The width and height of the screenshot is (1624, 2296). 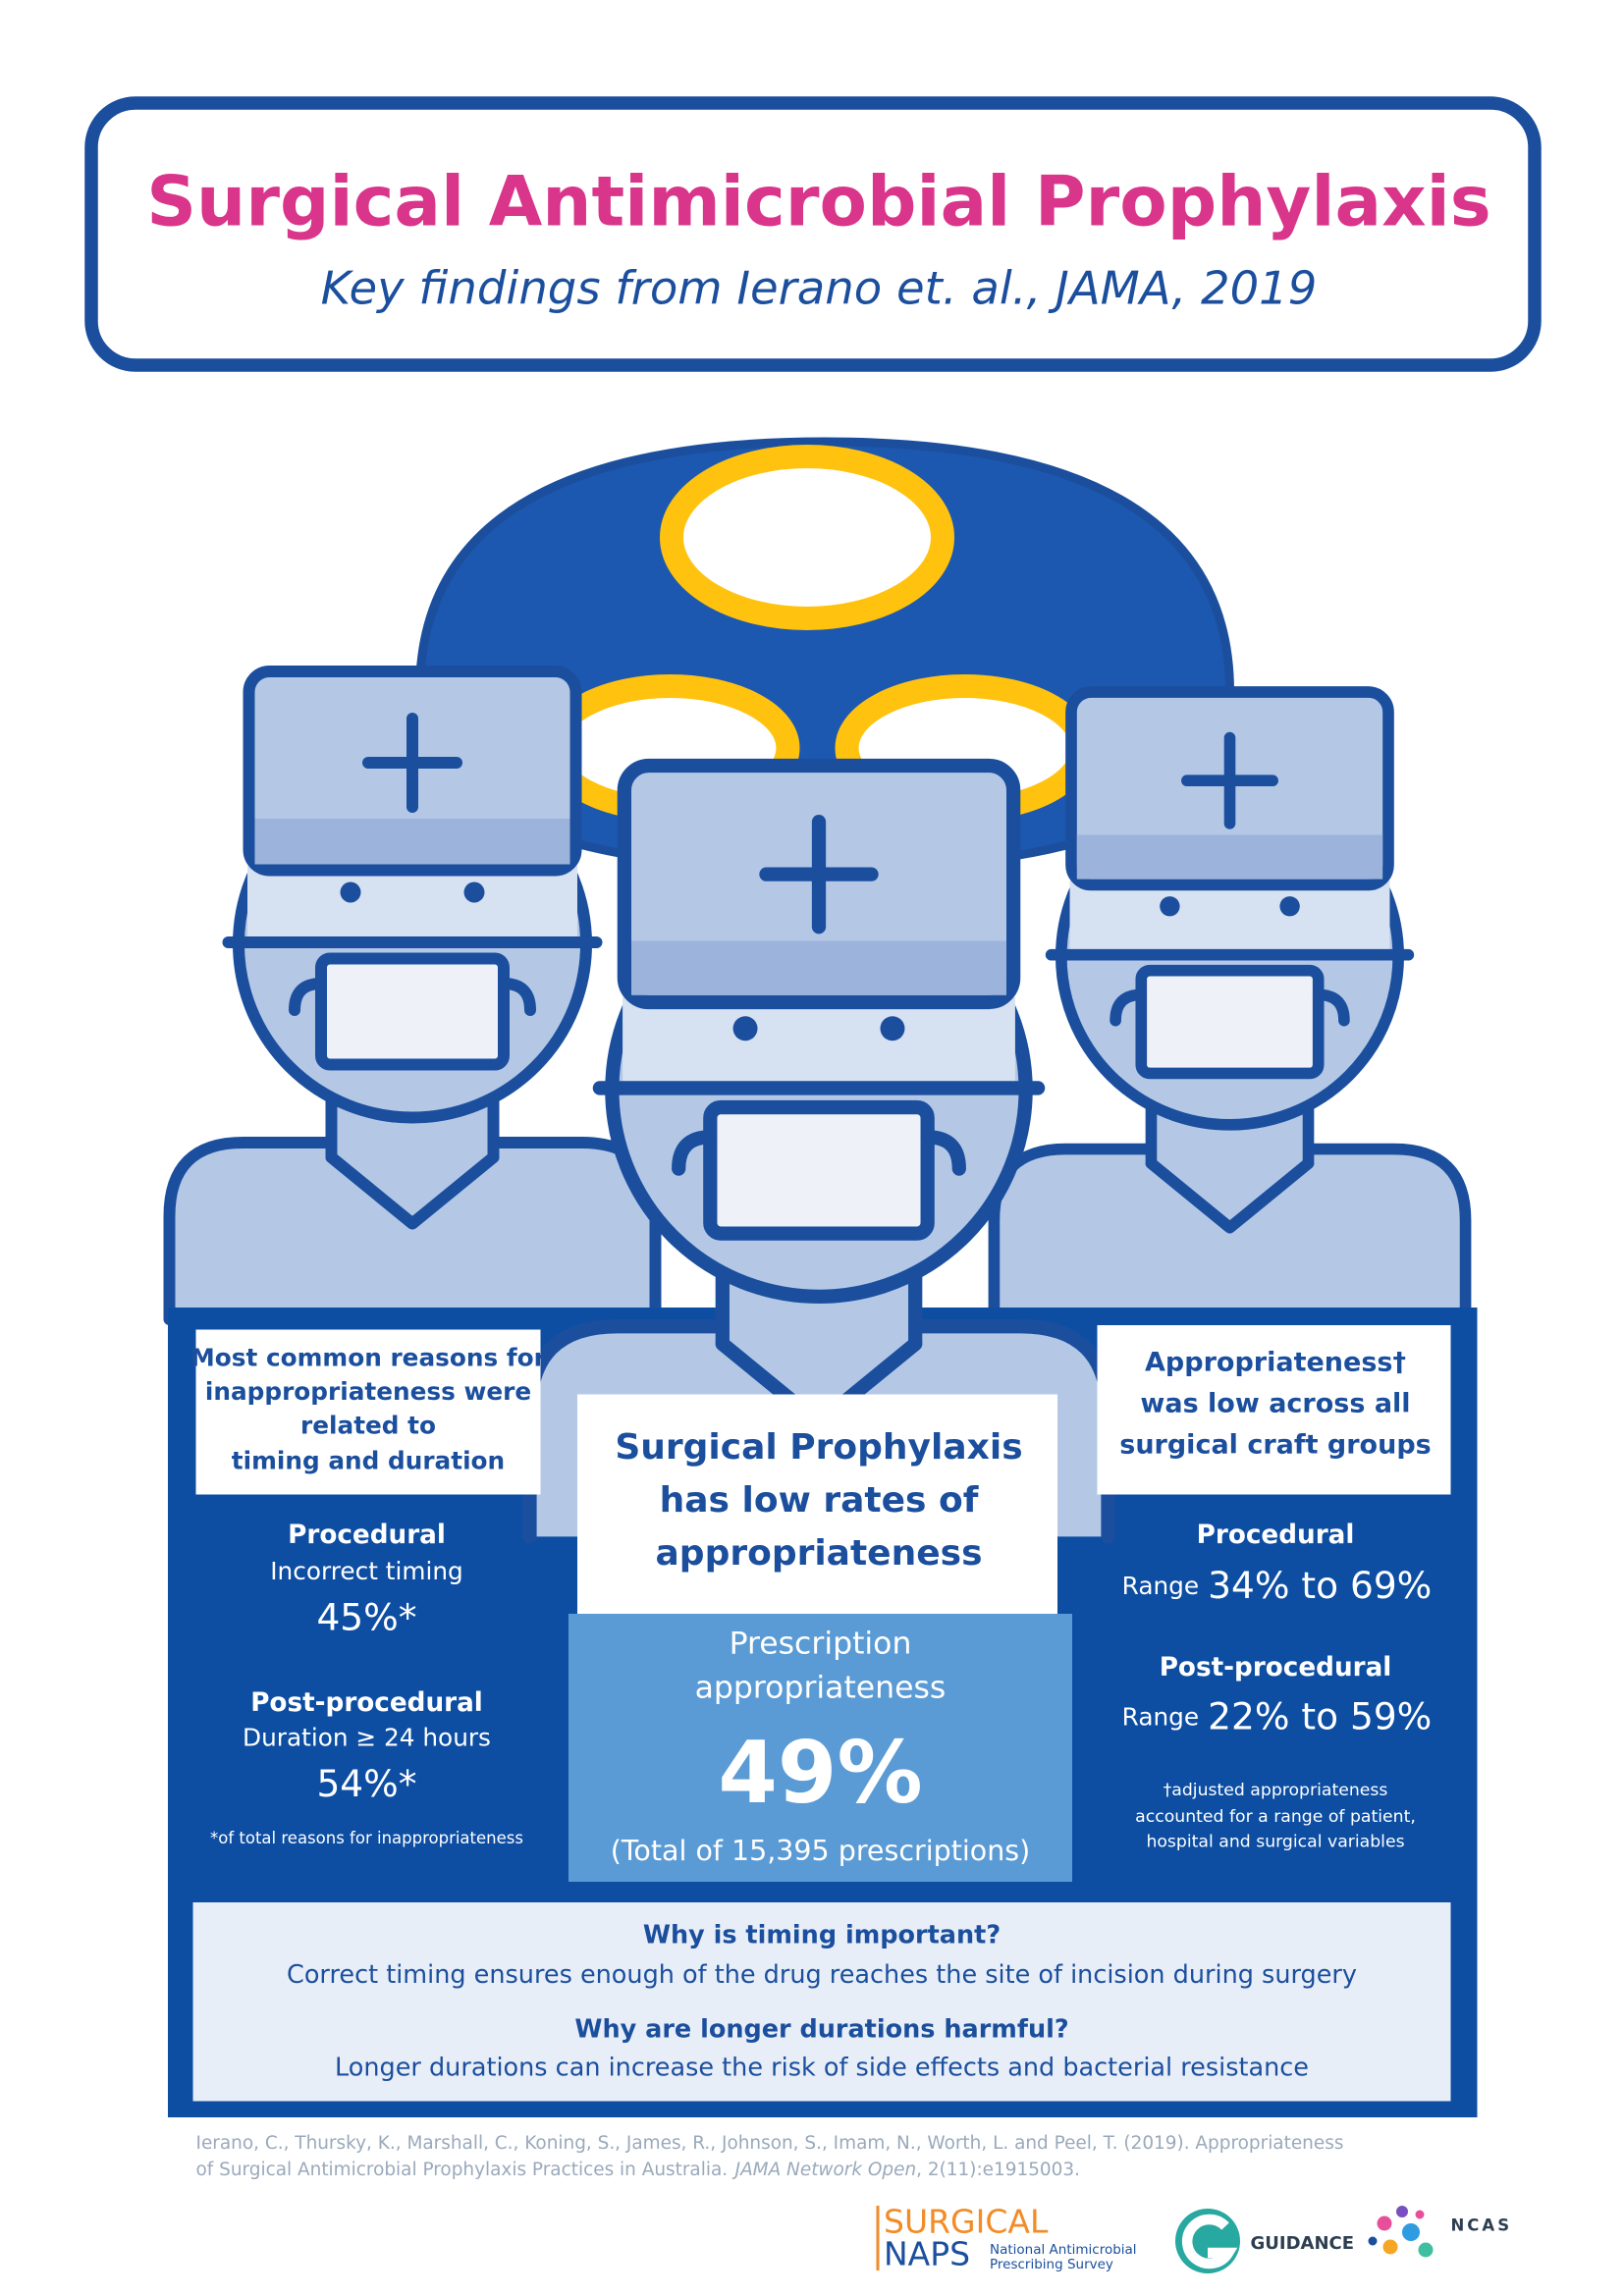 I want to click on naps-sub: Prescribing Survey, so click(x=1051, y=2265).